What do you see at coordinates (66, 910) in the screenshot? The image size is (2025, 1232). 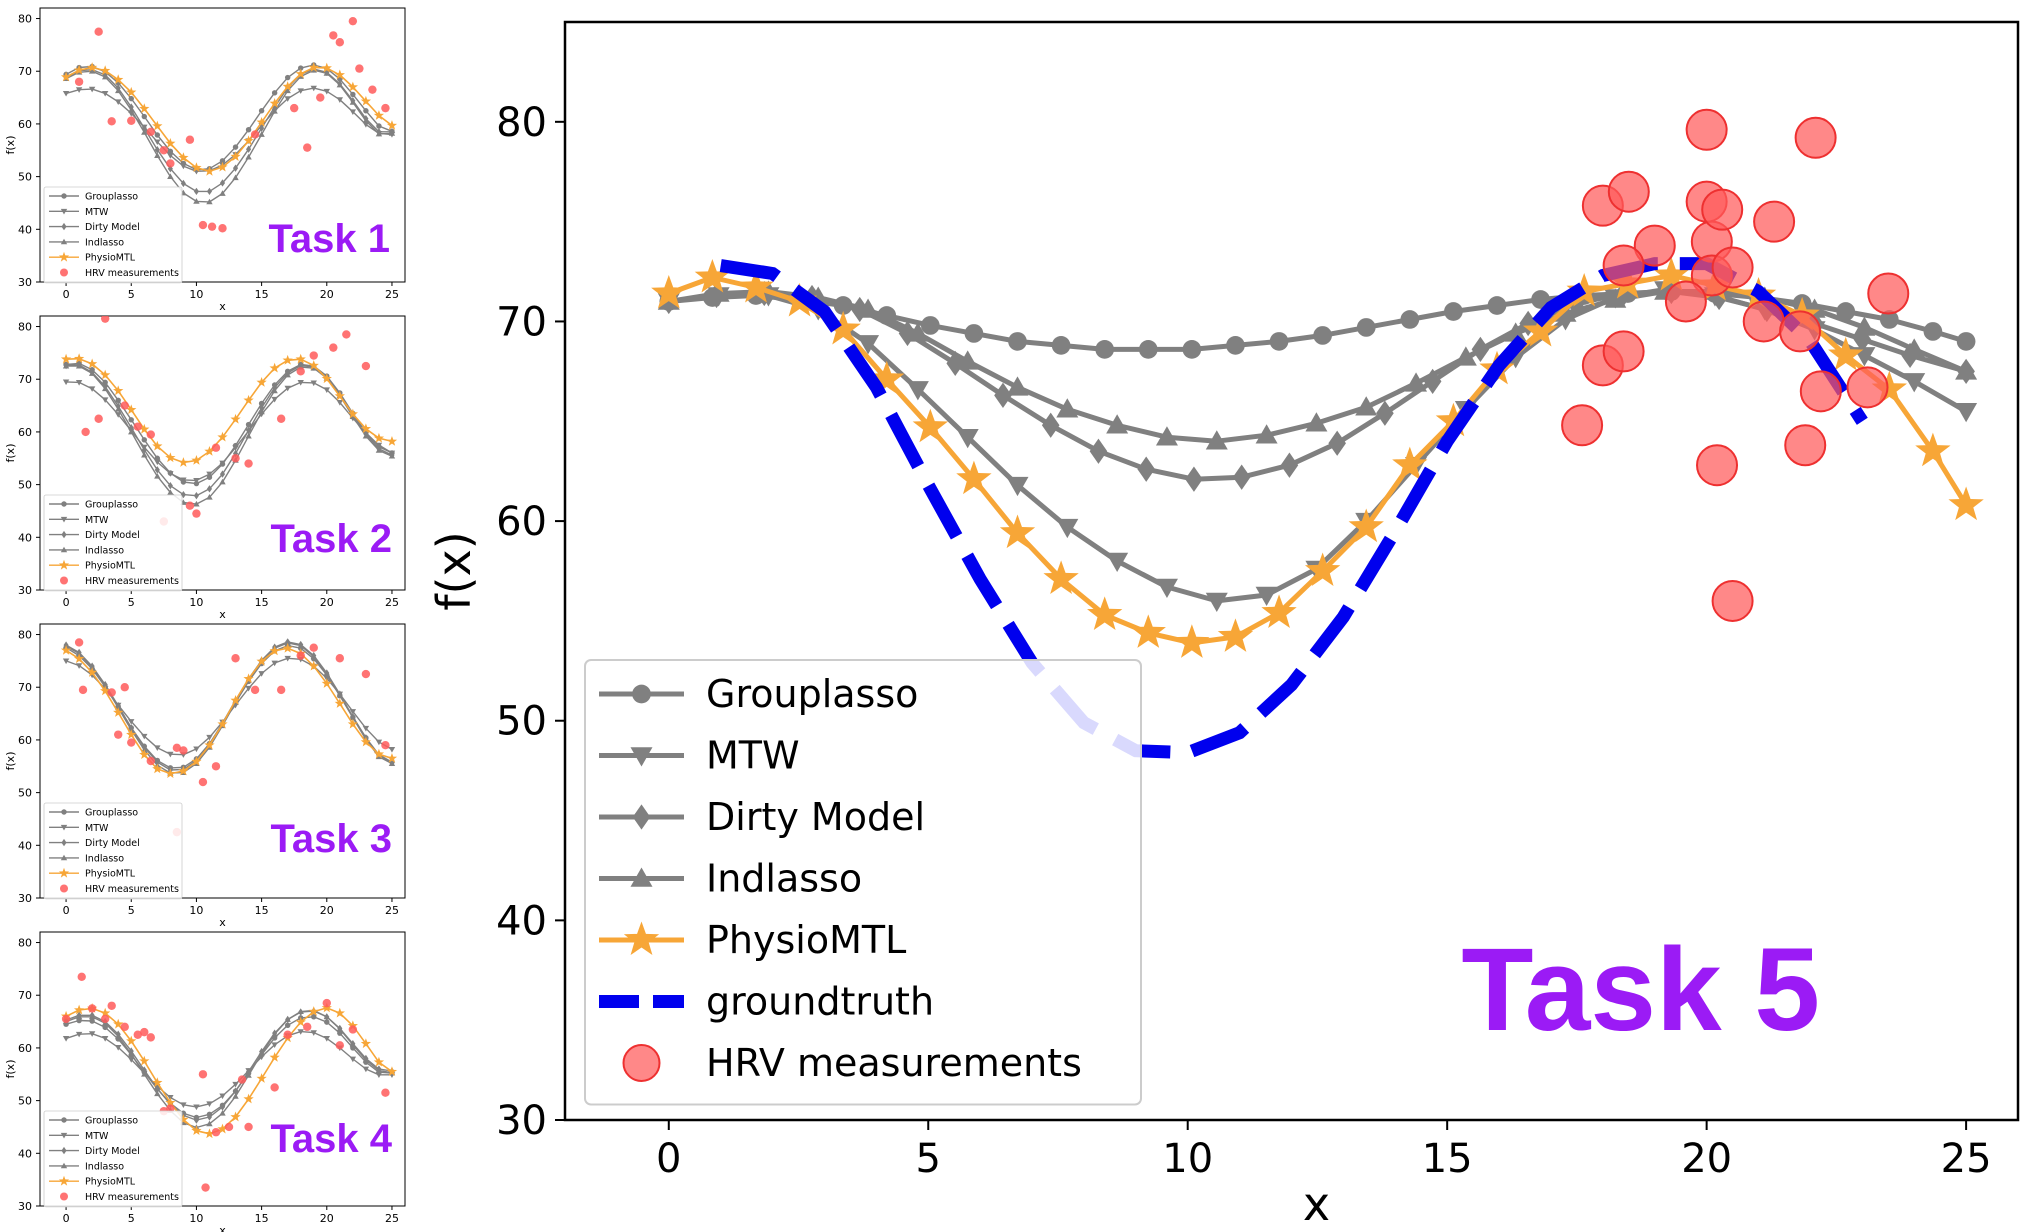 I see `x-tick-label: 0` at bounding box center [66, 910].